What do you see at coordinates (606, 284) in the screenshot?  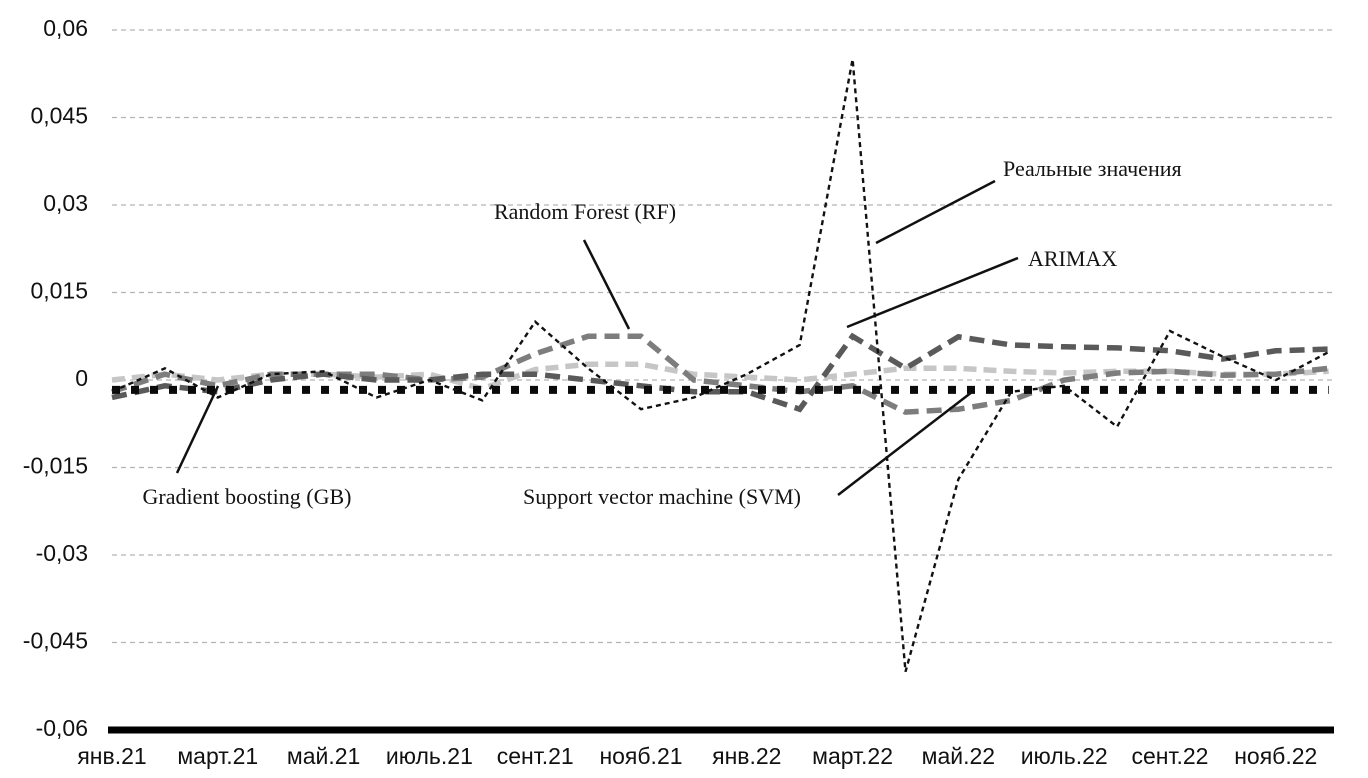 I see `annotation-leader-rf` at bounding box center [606, 284].